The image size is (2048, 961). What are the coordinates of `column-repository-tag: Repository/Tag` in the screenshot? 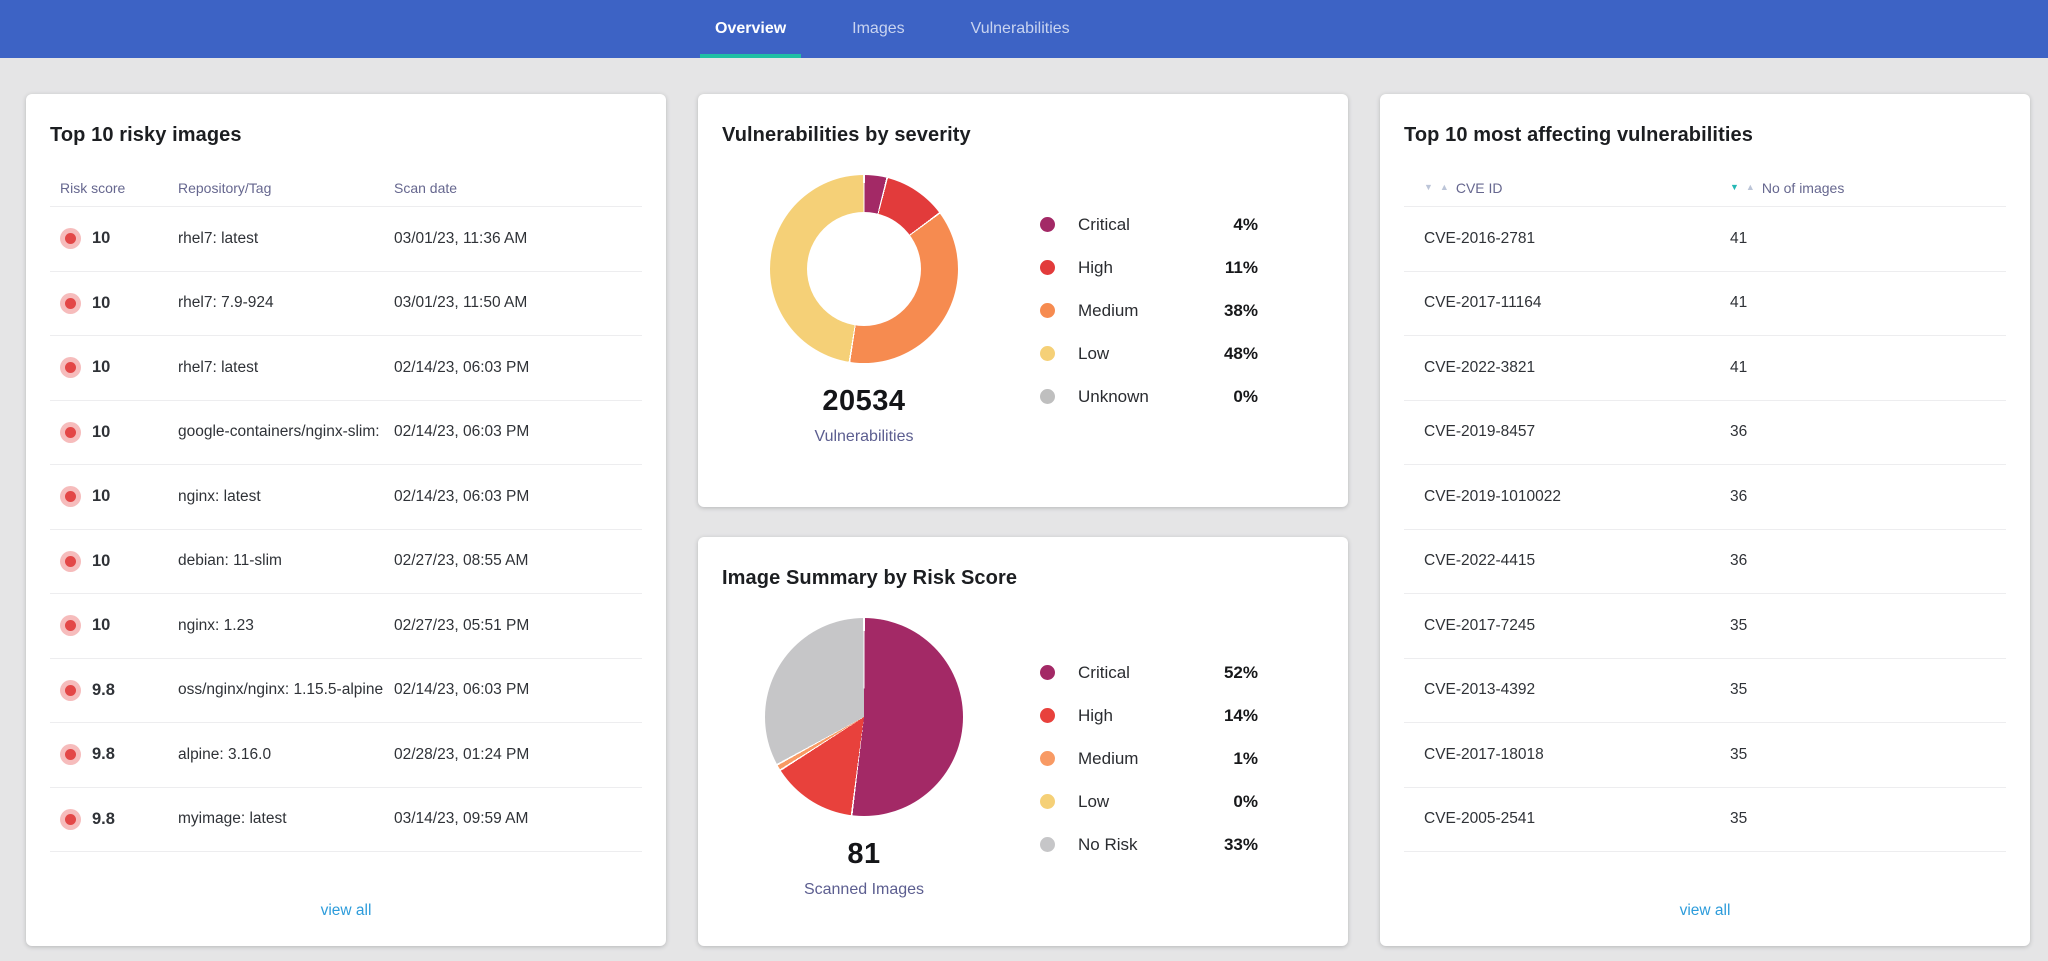 It's located at (286, 188).